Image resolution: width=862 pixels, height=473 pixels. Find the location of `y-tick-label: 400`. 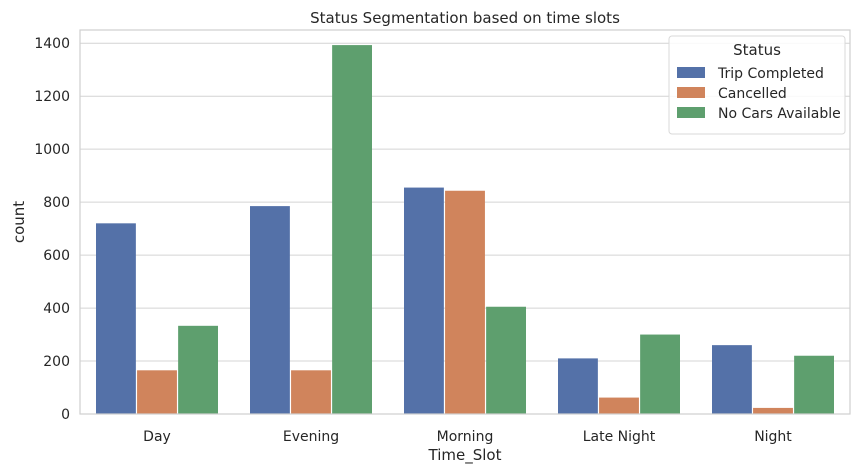

y-tick-label: 400 is located at coordinates (56, 309).